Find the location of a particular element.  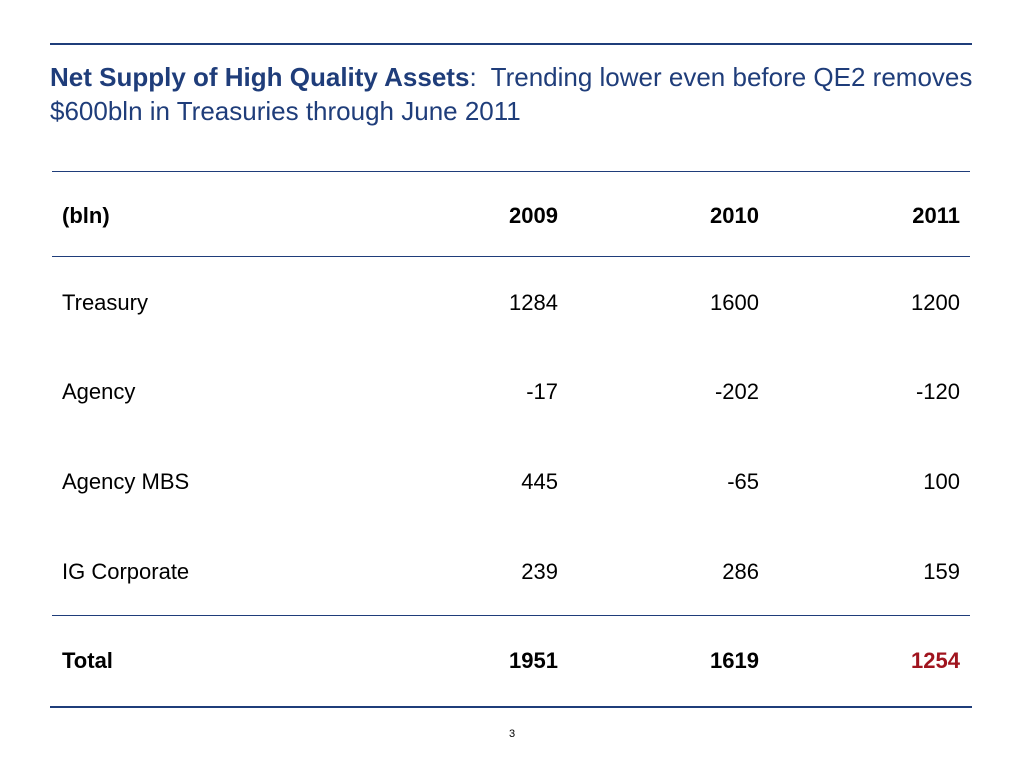

row-value-2011: -120 is located at coordinates (937, 391).